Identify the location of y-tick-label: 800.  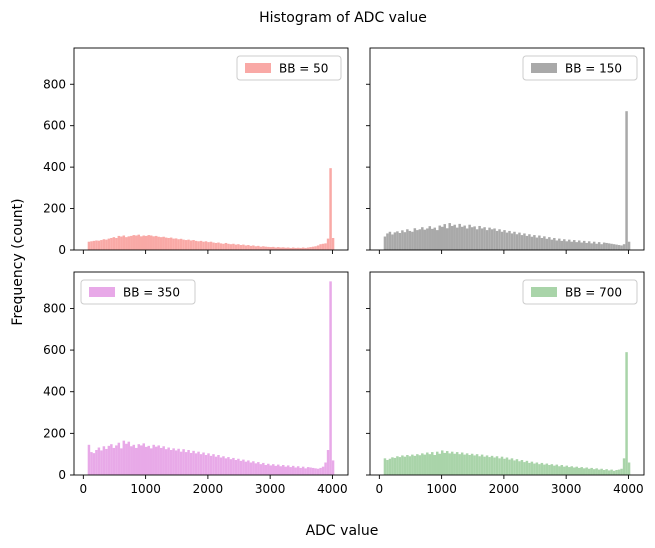
(54, 308).